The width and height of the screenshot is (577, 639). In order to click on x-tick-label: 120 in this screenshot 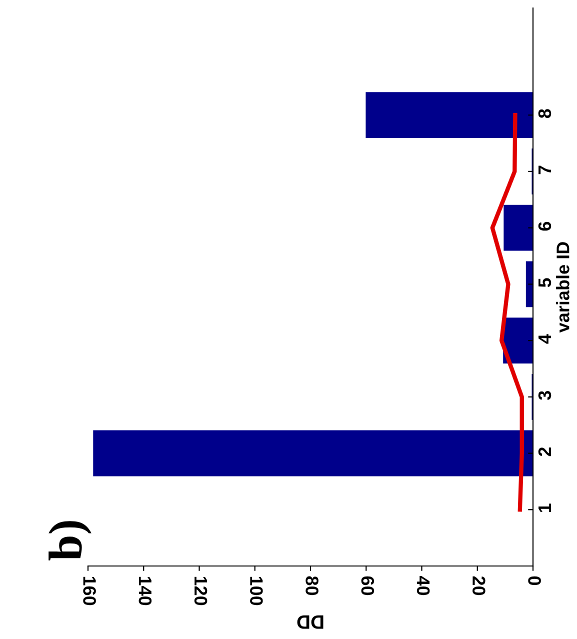, I will do `click(201, 591)`.